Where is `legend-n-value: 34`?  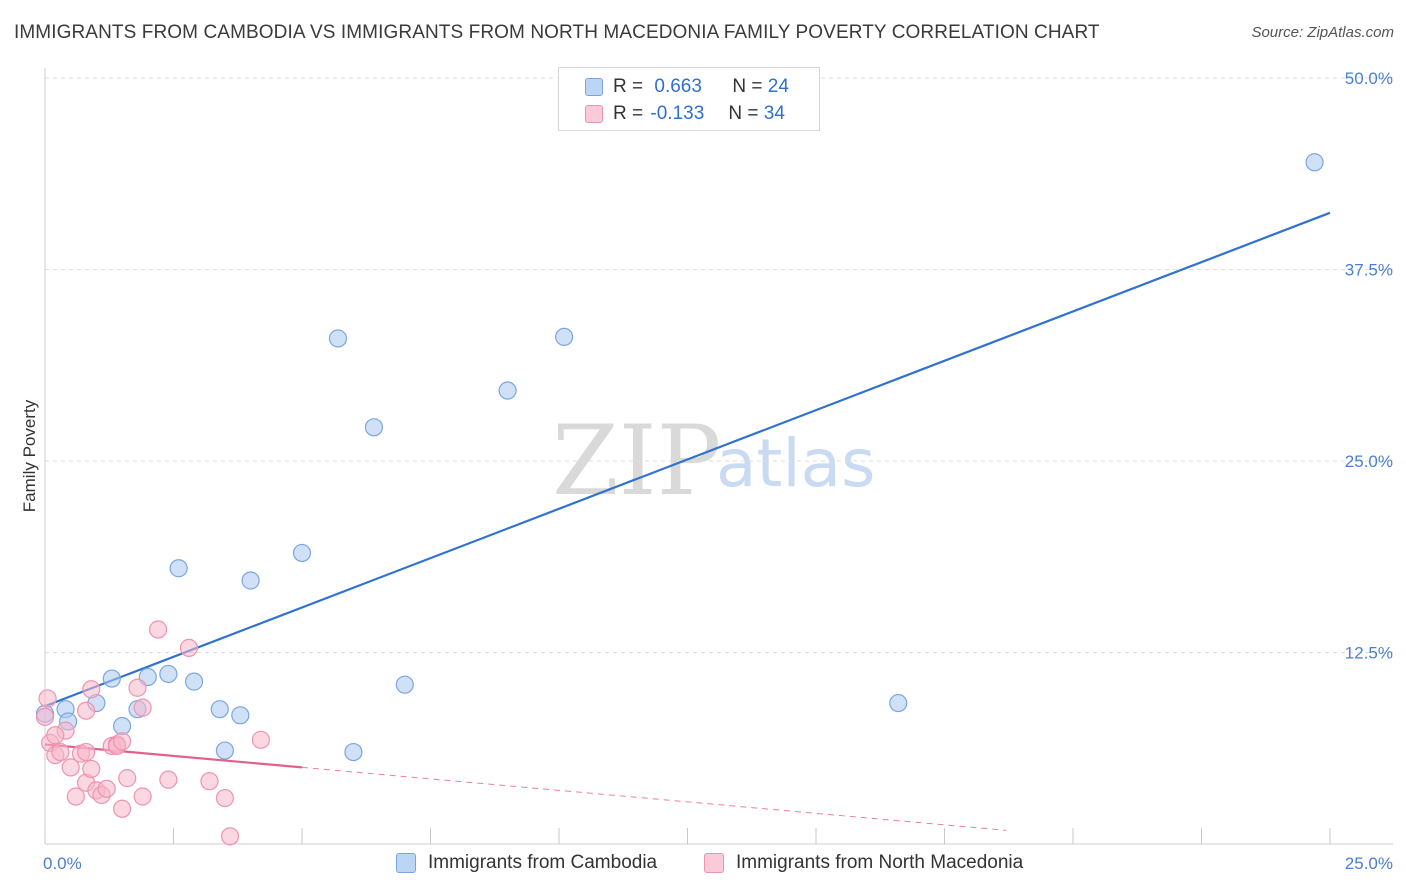
legend-n-value: 34 is located at coordinates (774, 113).